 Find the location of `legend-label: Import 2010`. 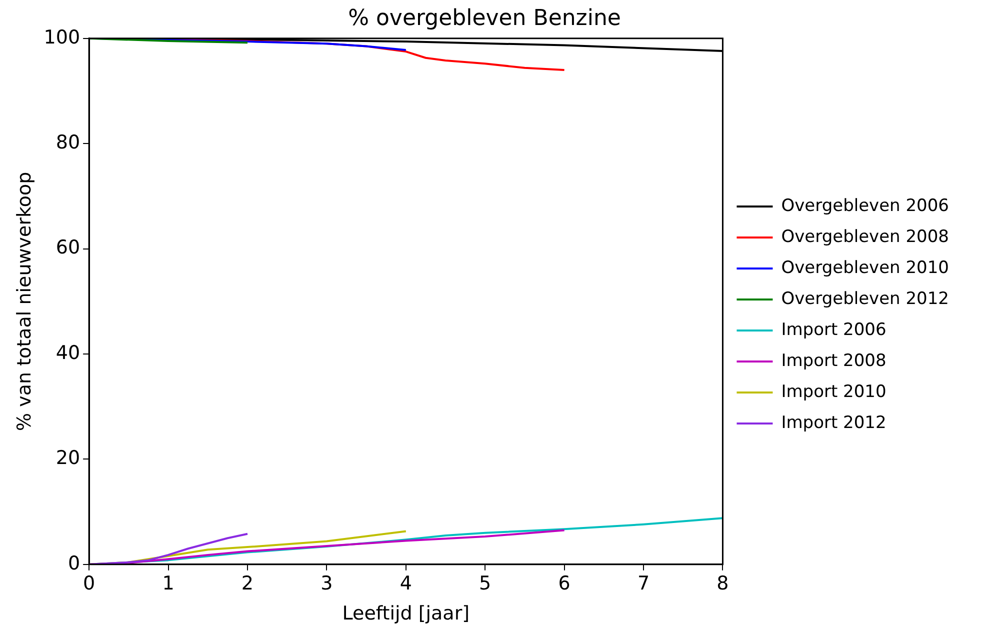

legend-label: Import 2010 is located at coordinates (833, 392).